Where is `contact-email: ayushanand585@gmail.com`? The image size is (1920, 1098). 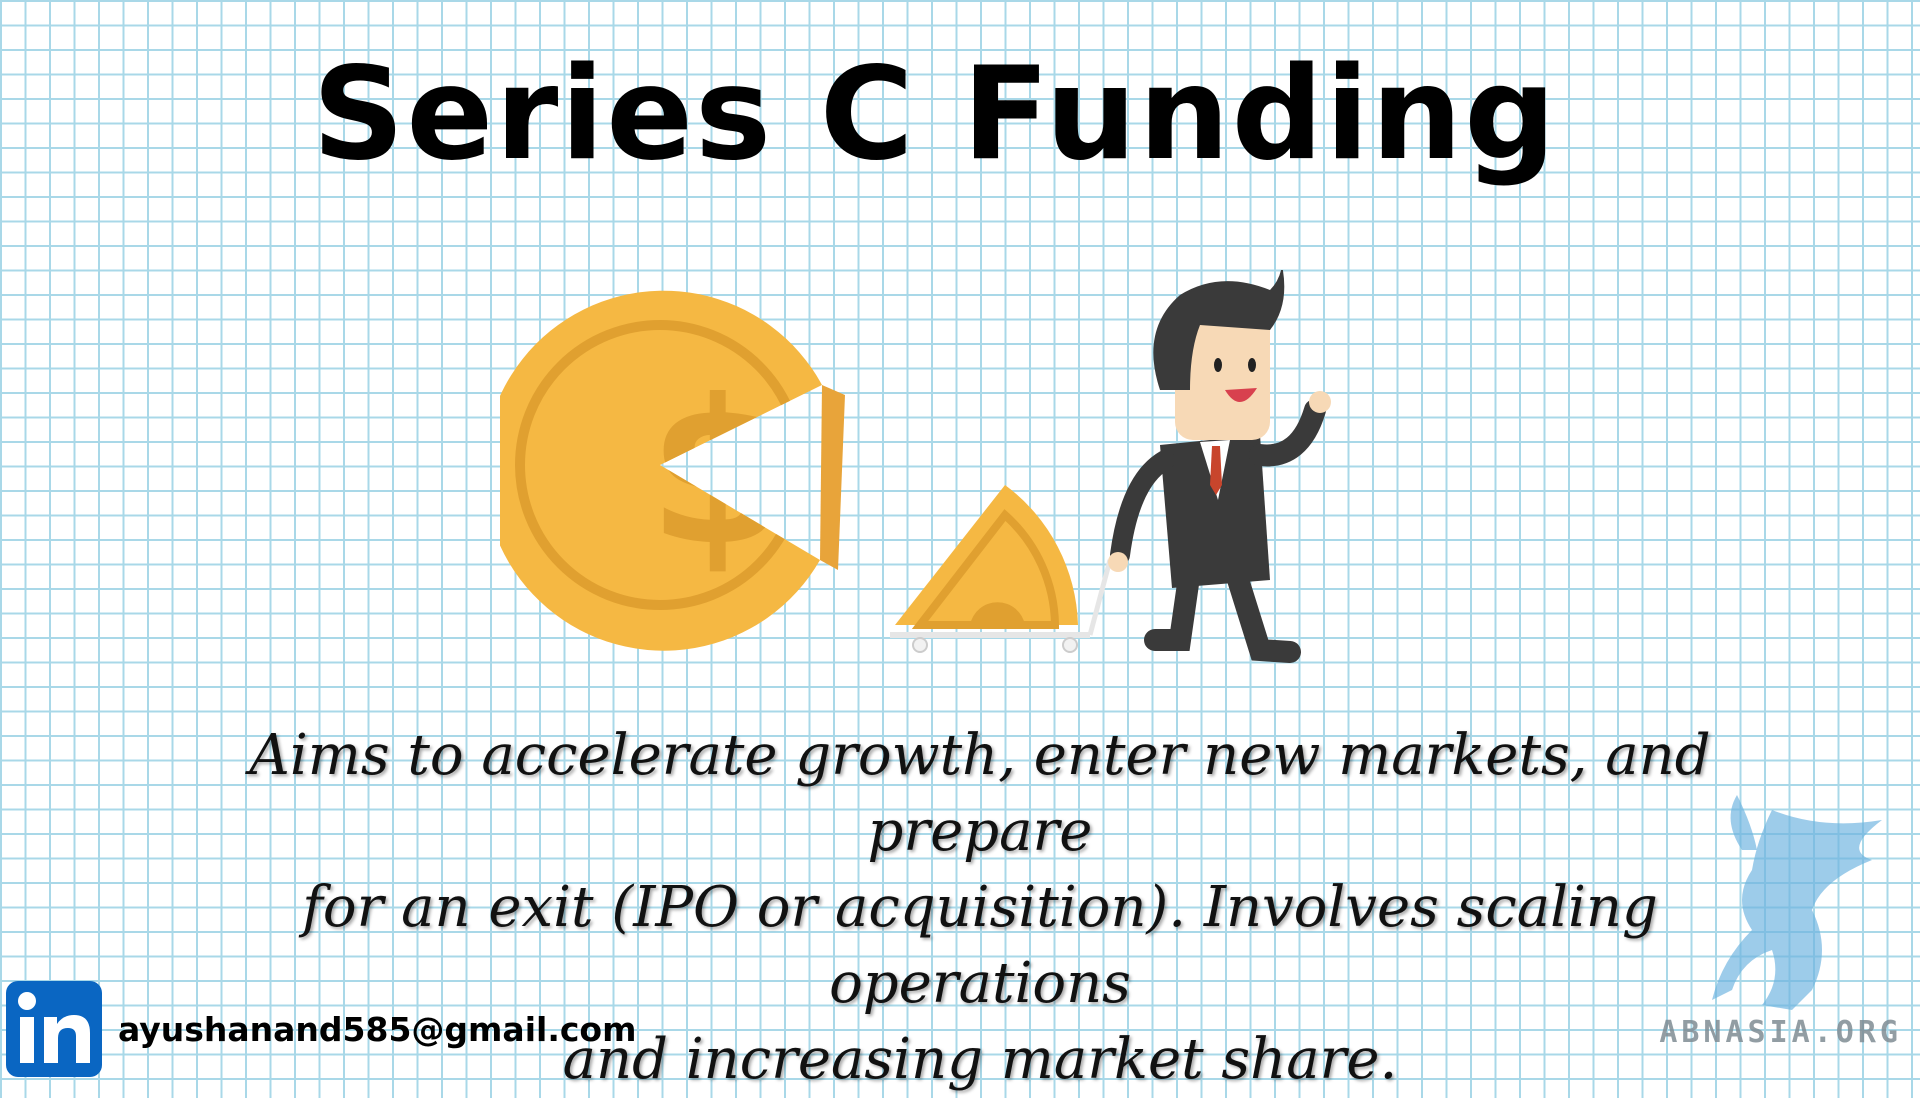 contact-email: ayushanand585@gmail.com is located at coordinates (377, 1029).